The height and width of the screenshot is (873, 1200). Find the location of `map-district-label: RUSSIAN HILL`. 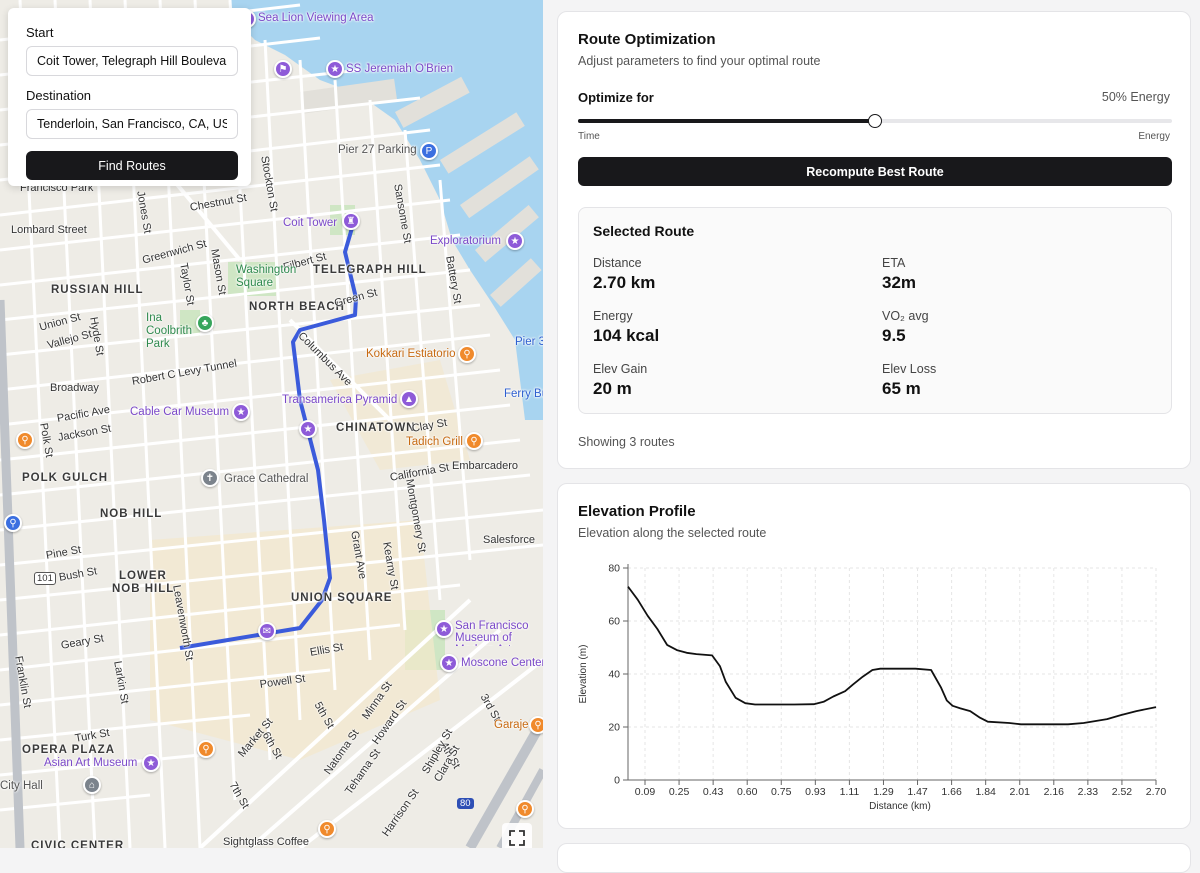

map-district-label: RUSSIAN HILL is located at coordinates (97, 290).